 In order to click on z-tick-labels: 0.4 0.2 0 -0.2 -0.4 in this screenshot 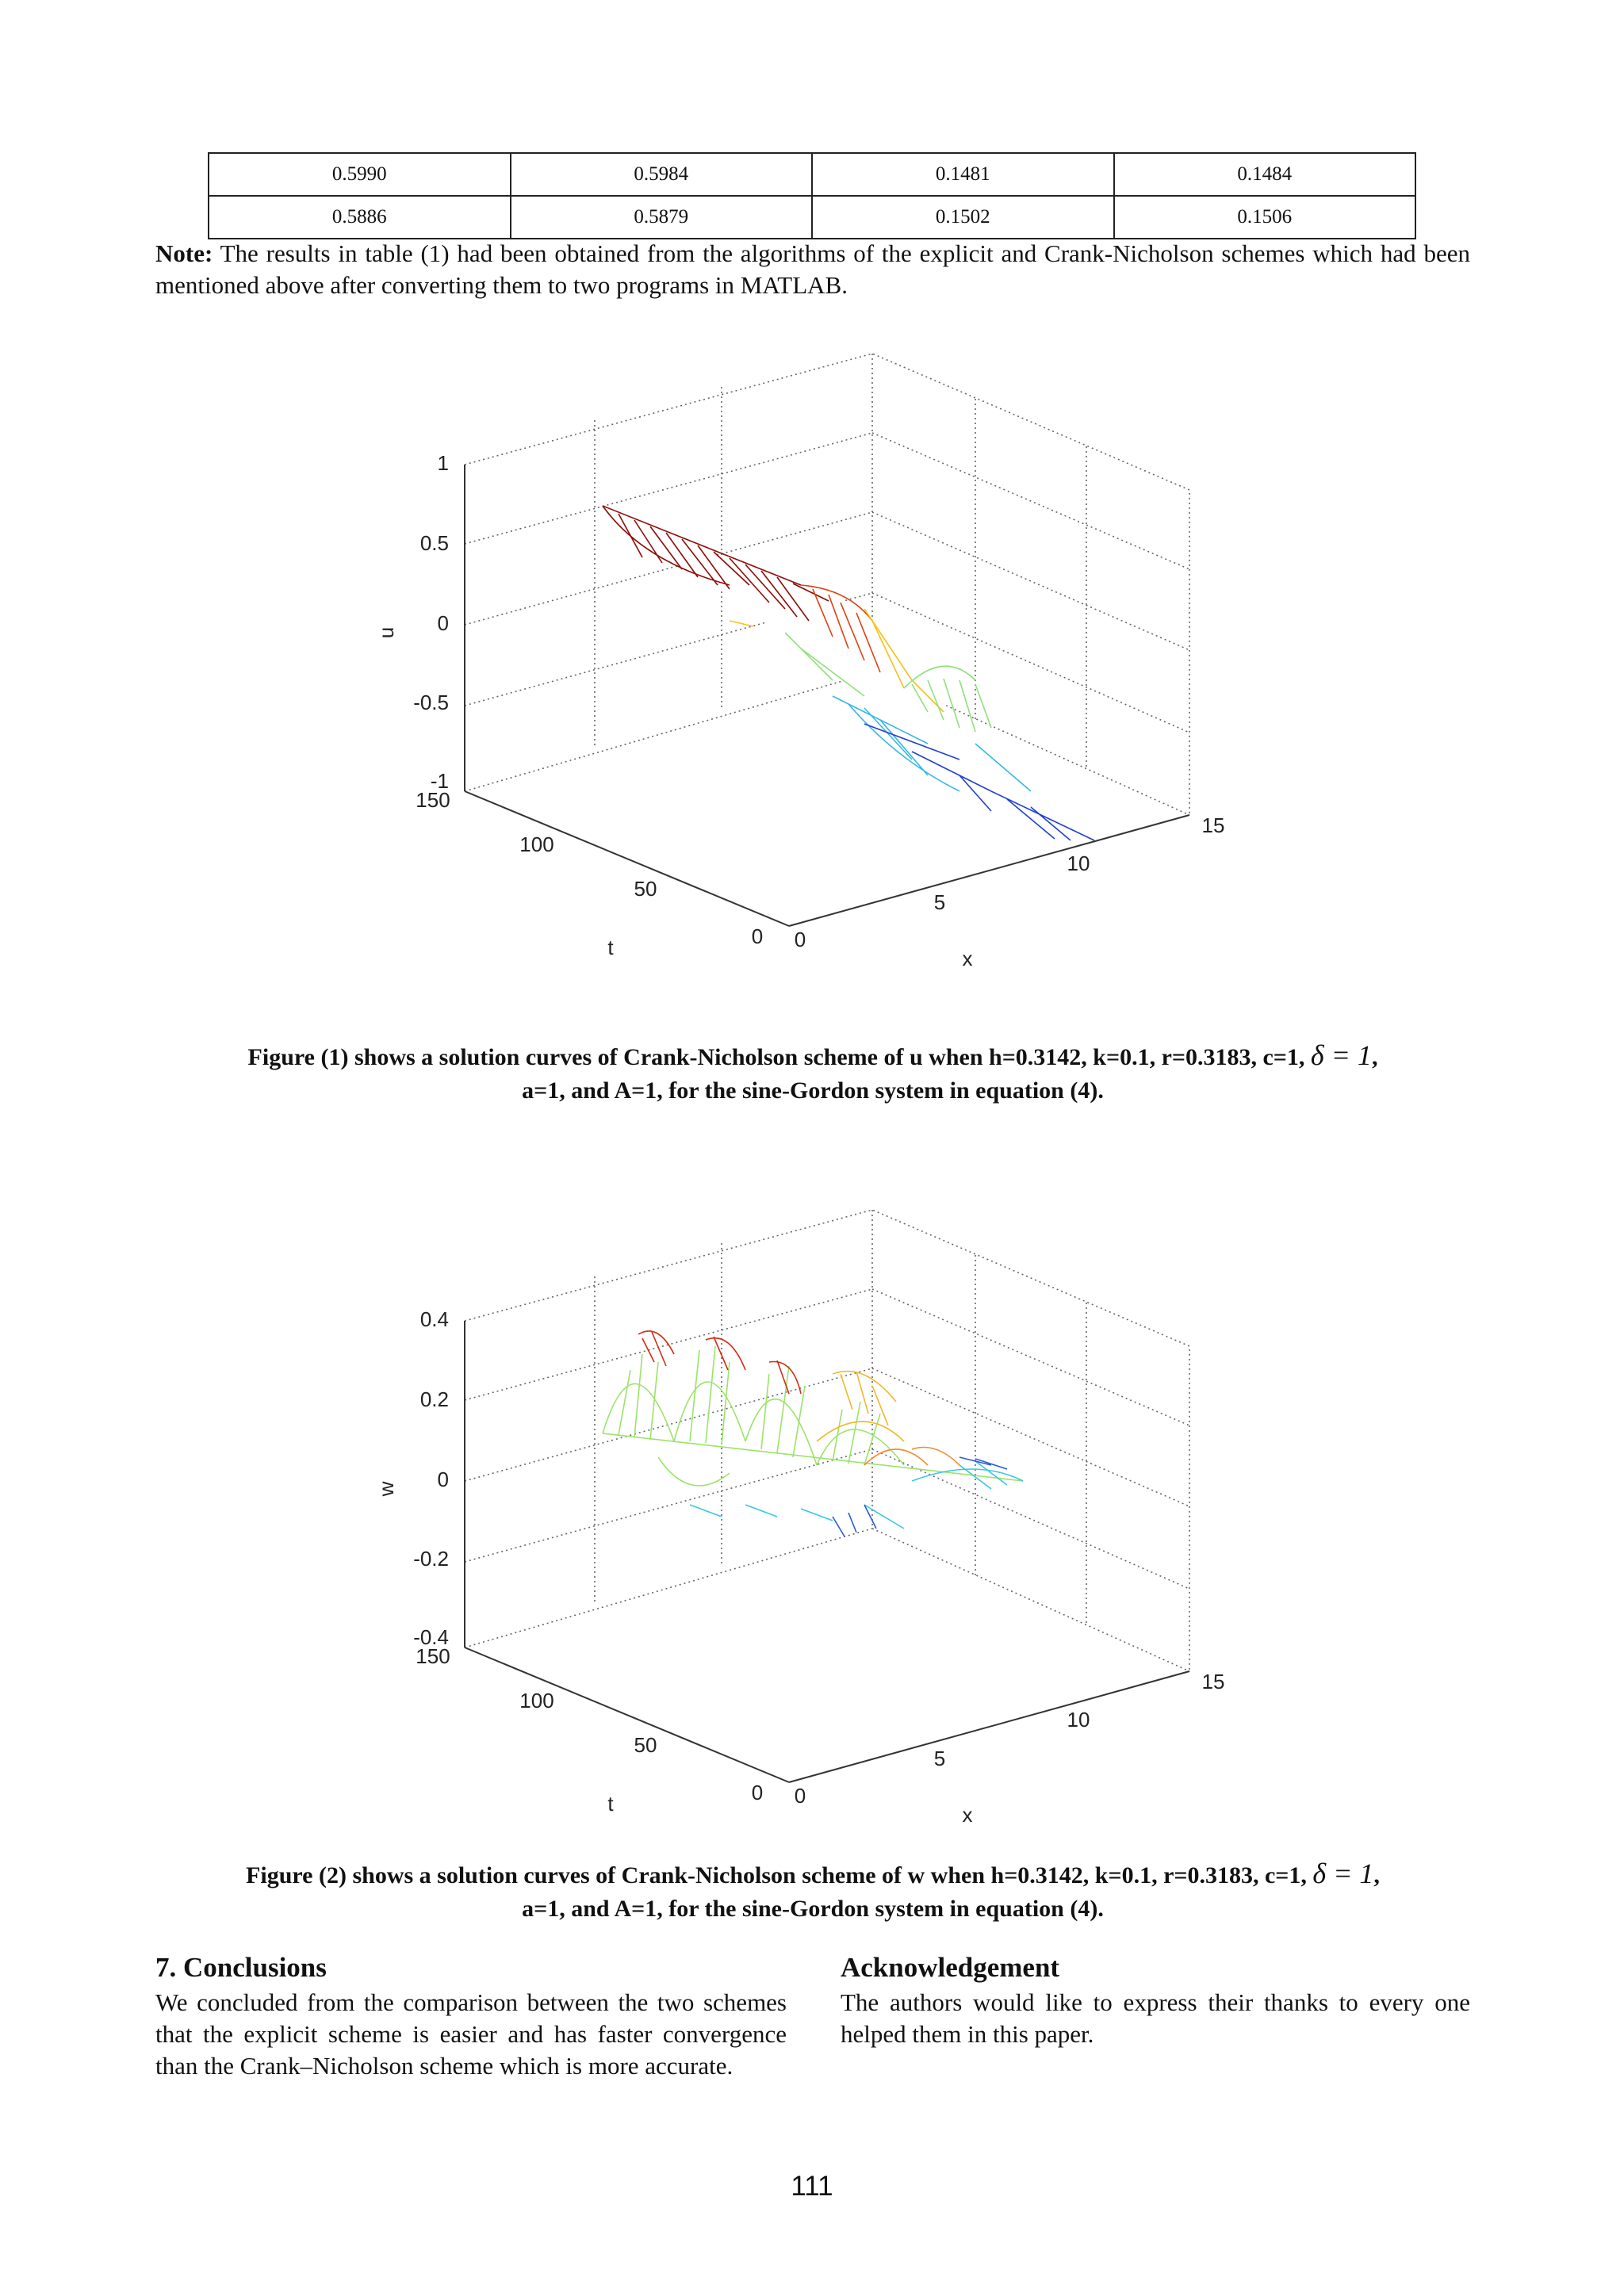, I will do `click(431, 1478)`.